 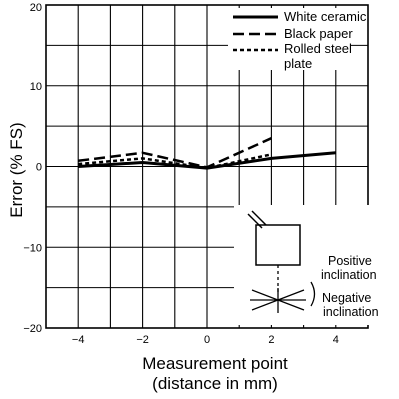 What do you see at coordinates (36, 8) in the screenshot?
I see `y-tick-label: 20` at bounding box center [36, 8].